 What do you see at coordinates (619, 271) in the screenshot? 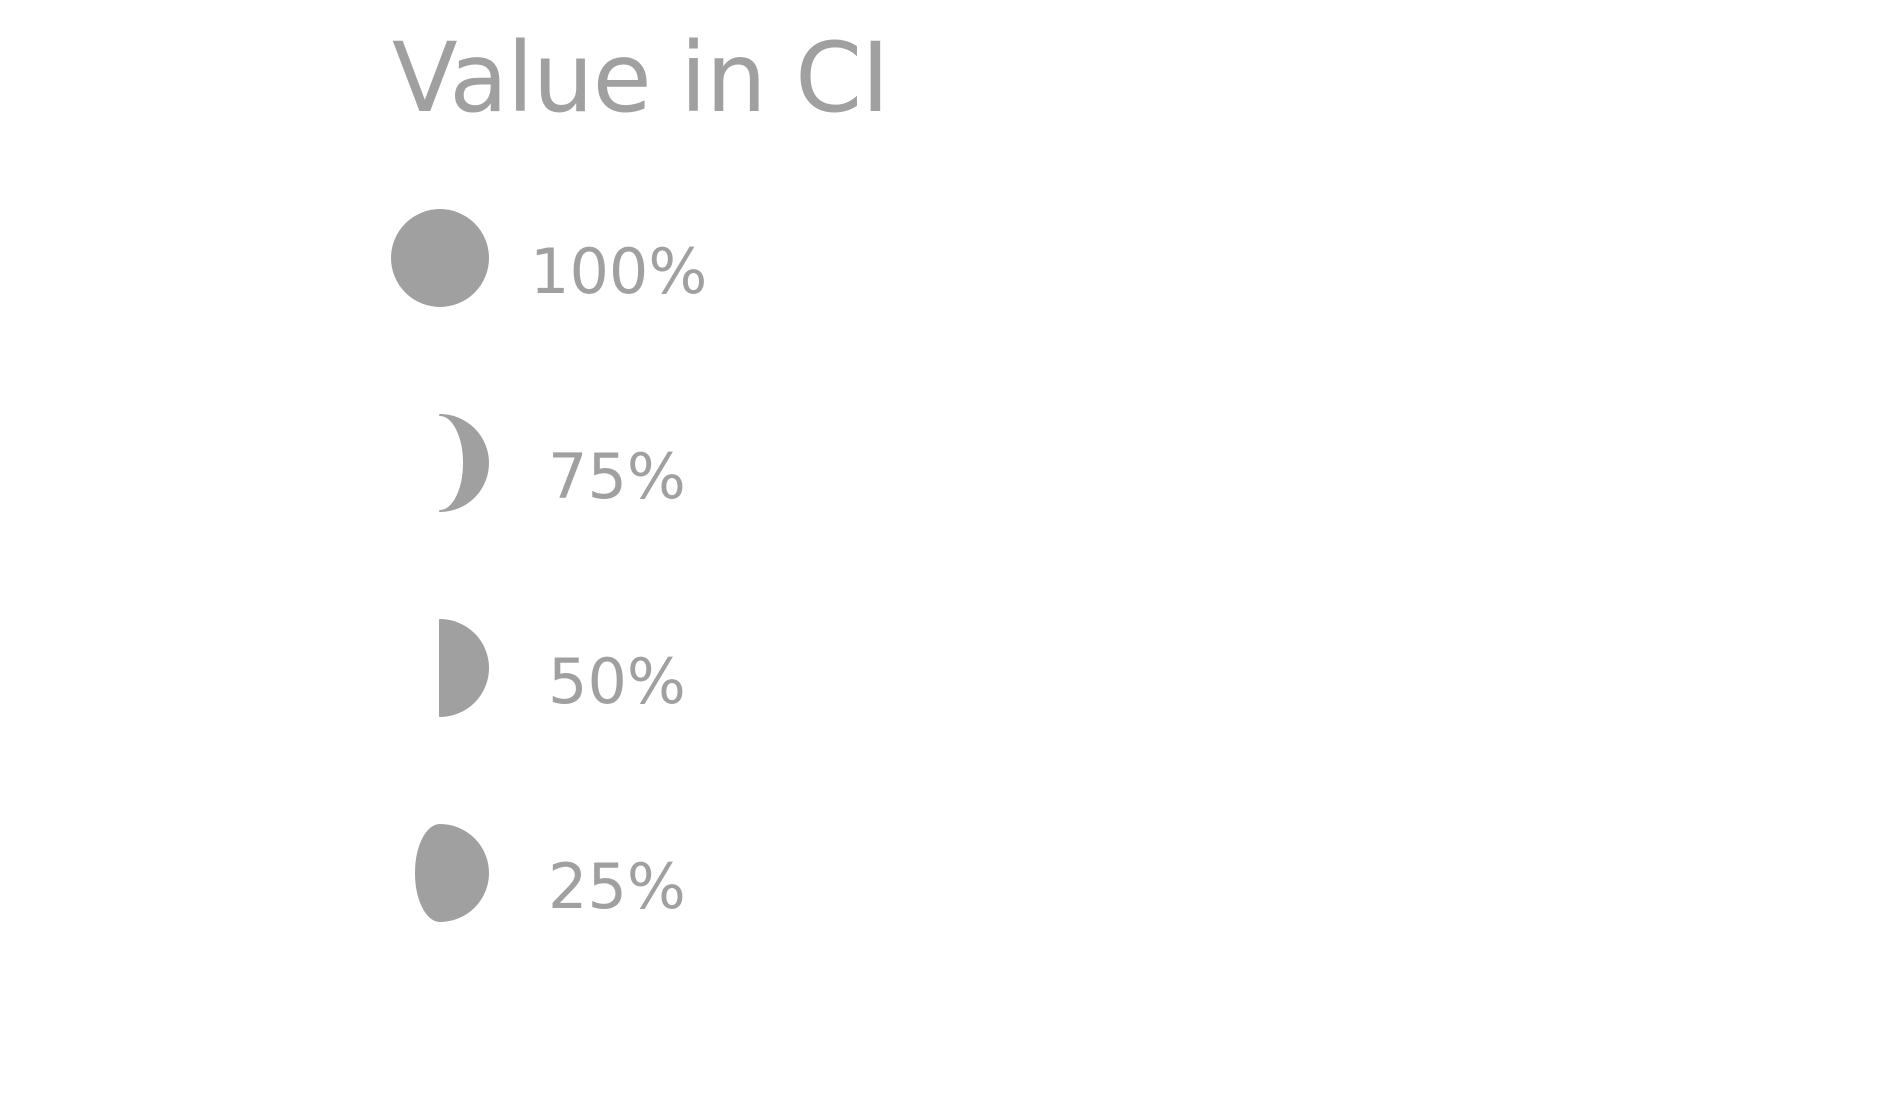
I see `legend-label-100: 100%` at bounding box center [619, 271].